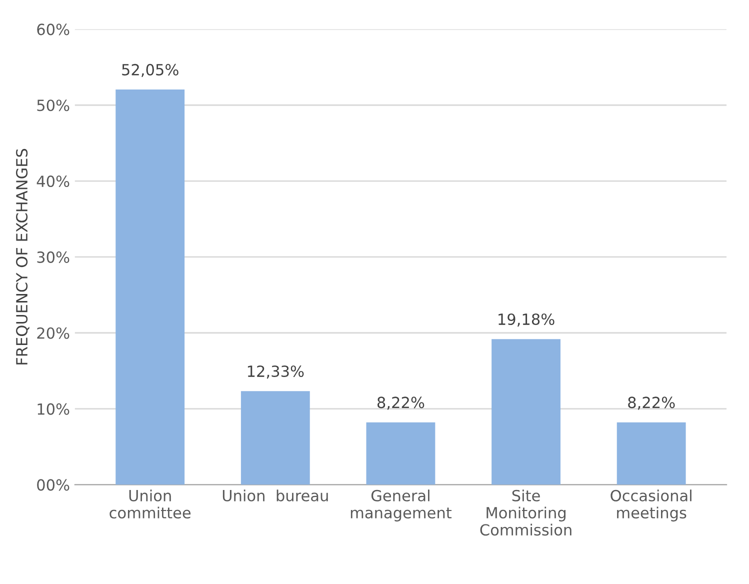  What do you see at coordinates (150, 71) in the screenshot?
I see `data-label: 52,05%` at bounding box center [150, 71].